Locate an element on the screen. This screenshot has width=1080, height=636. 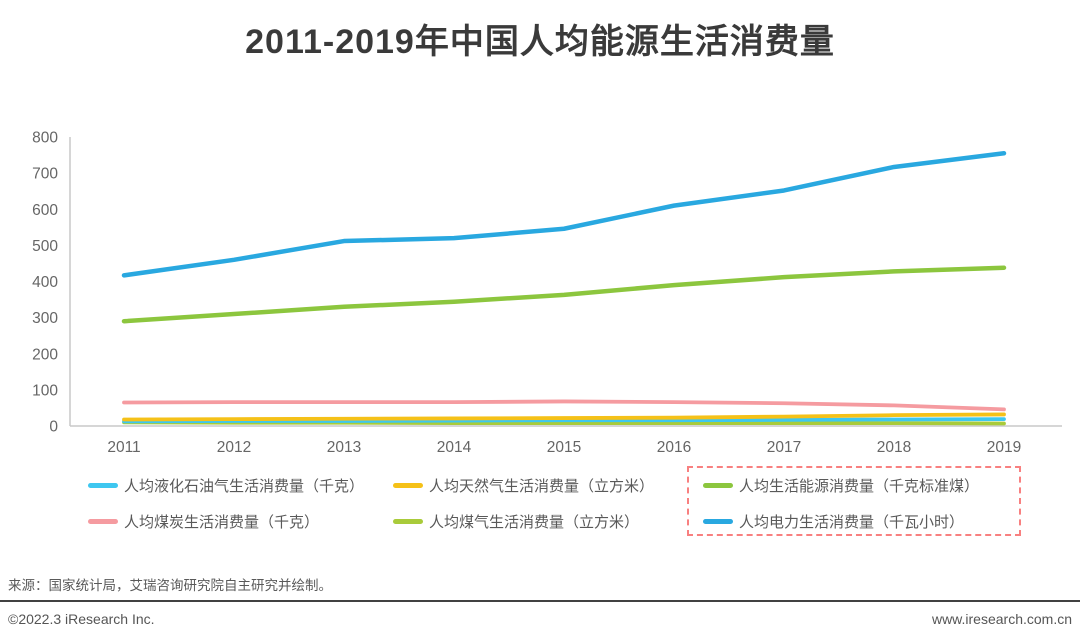
legend-item-1: 人均天然气生活消费量（立方米） is located at coordinates (523, 485).